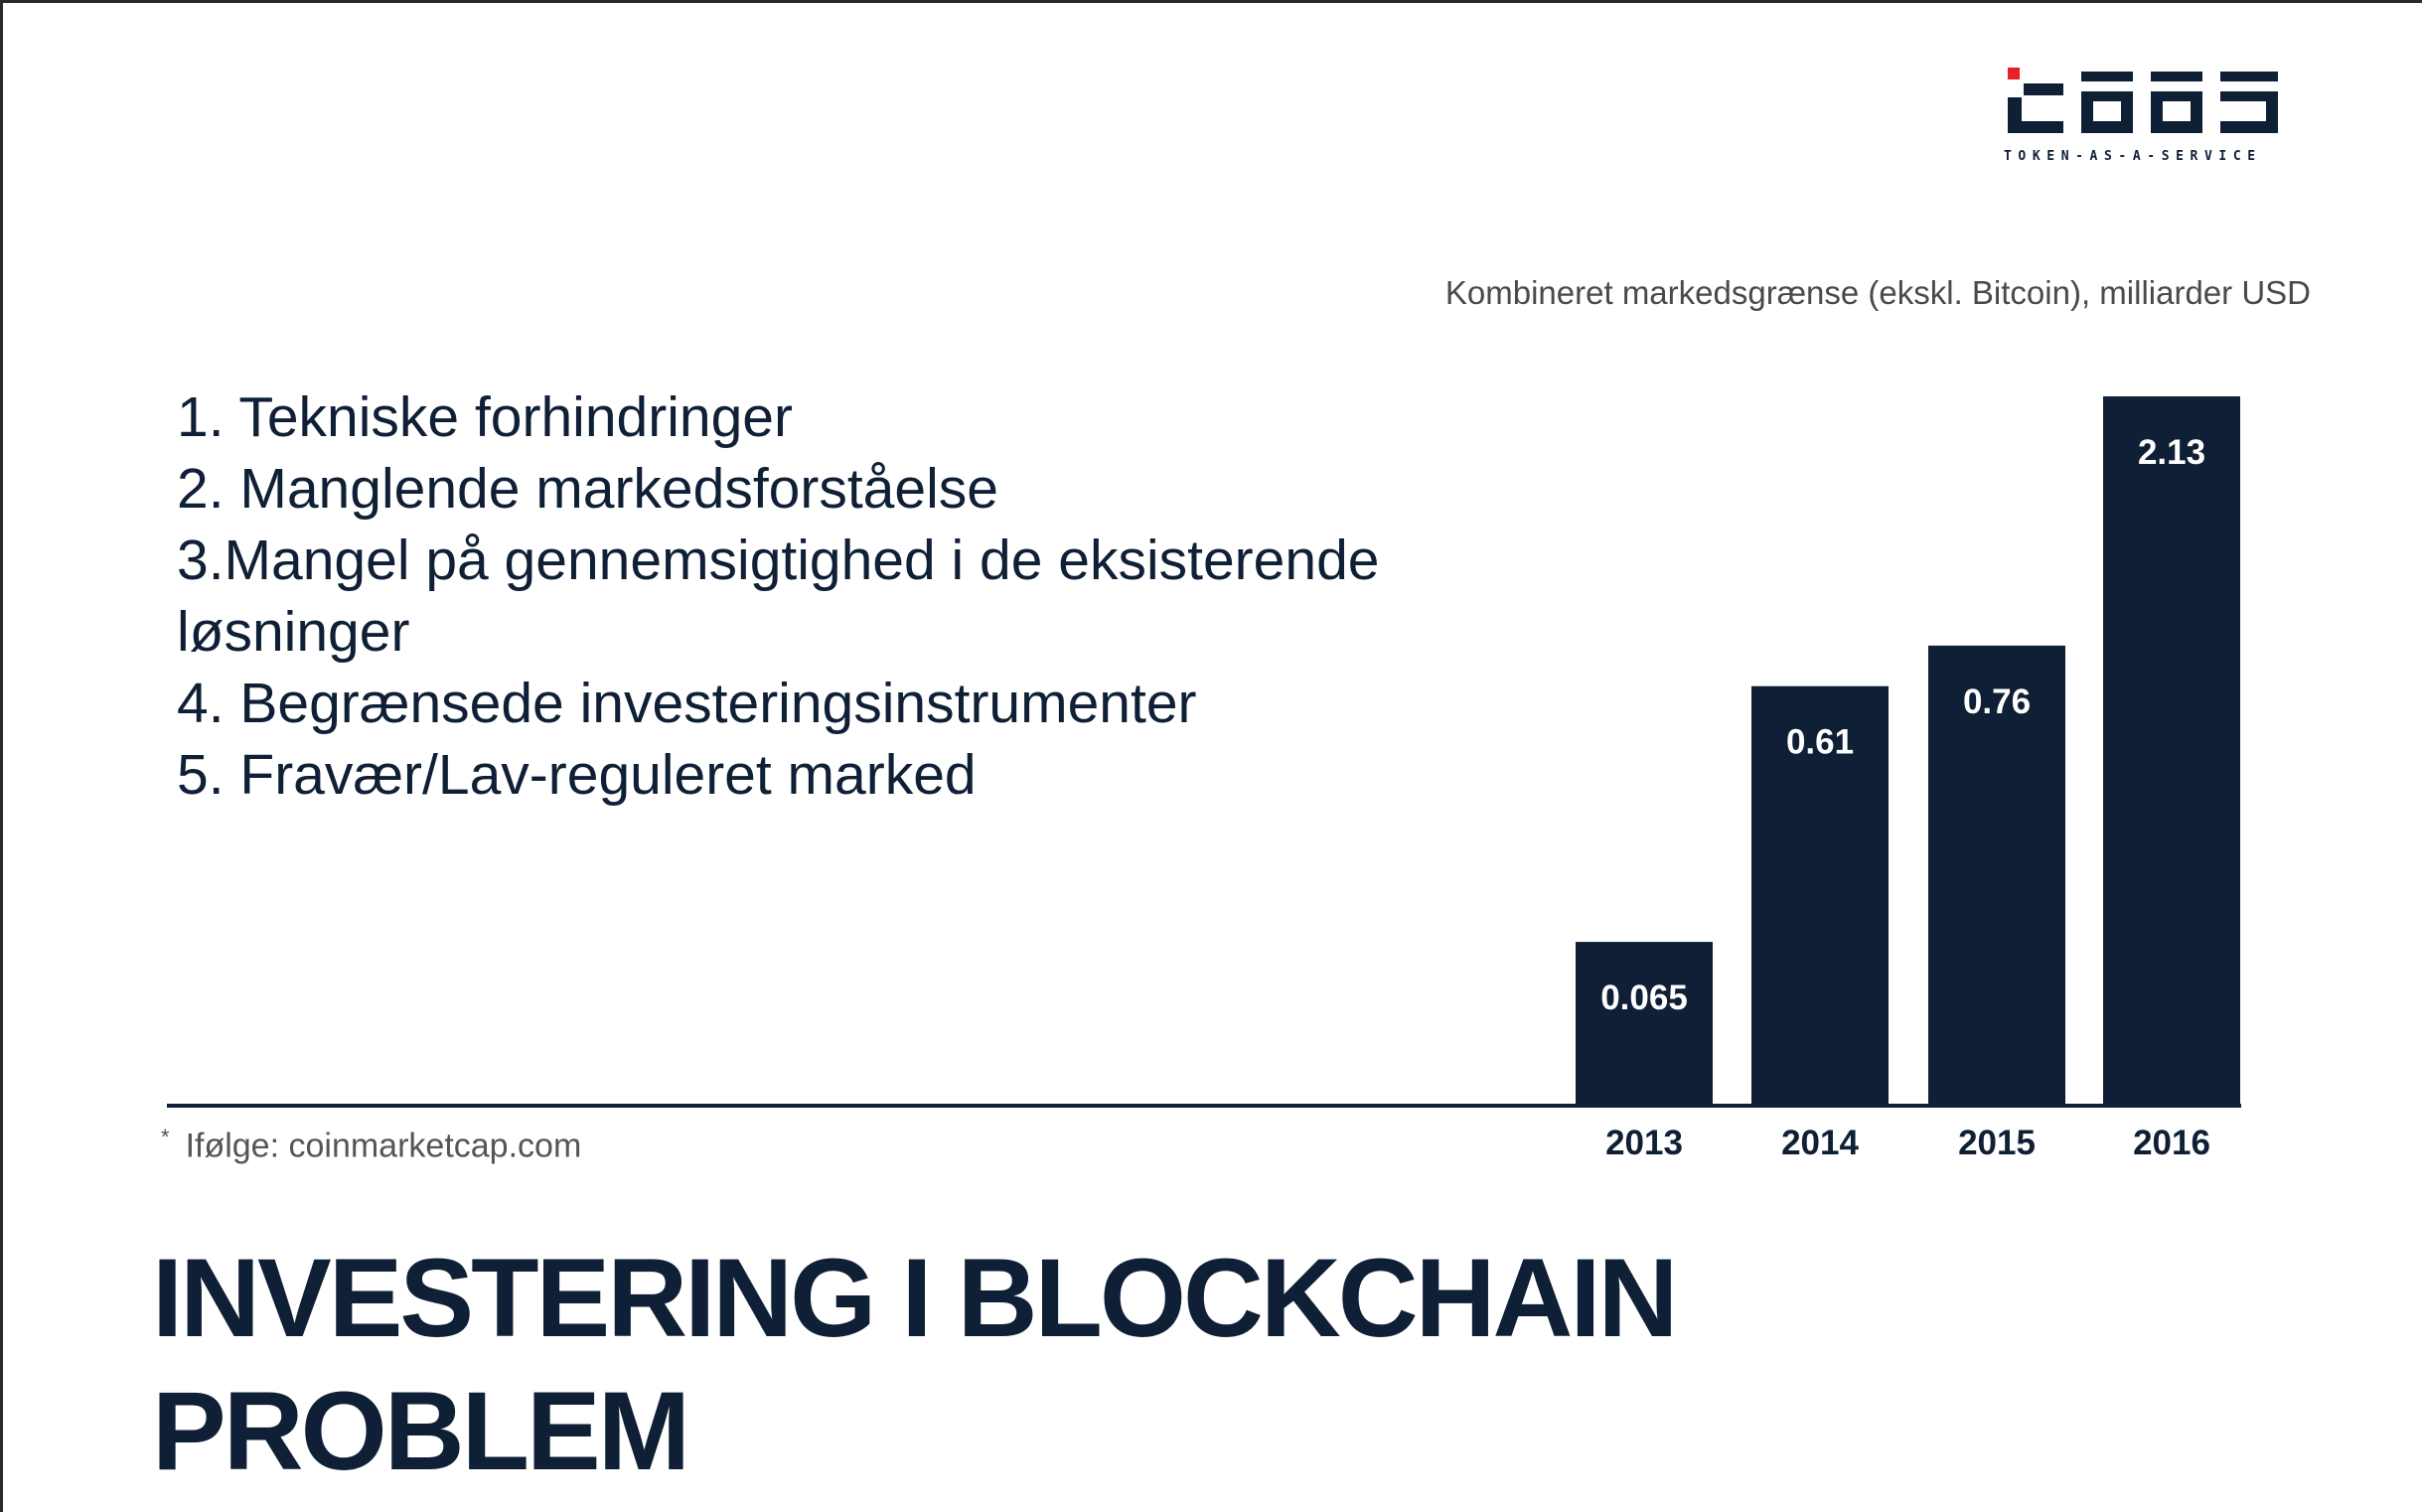 The width and height of the screenshot is (2422, 1512). What do you see at coordinates (1996, 875) in the screenshot?
I see `bar-2015` at bounding box center [1996, 875].